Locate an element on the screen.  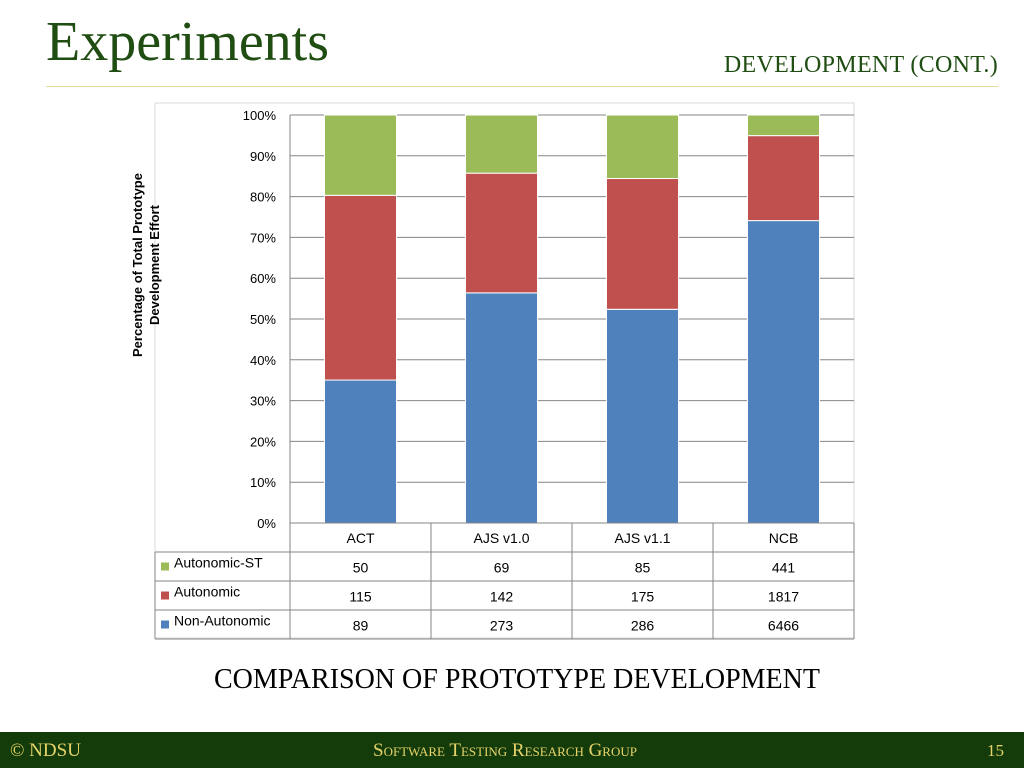
y-tick-label: 100% is located at coordinates (260, 115).